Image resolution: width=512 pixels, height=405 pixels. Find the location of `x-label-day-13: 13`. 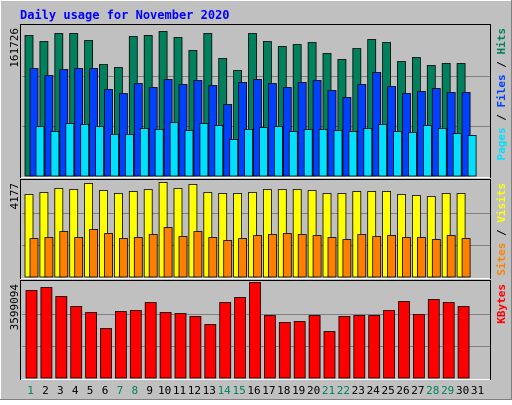

x-label-day-13: 13 is located at coordinates (209, 390).